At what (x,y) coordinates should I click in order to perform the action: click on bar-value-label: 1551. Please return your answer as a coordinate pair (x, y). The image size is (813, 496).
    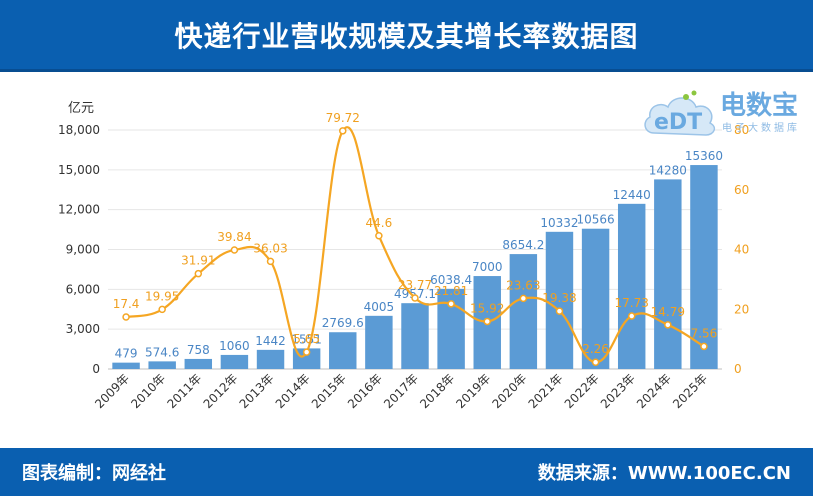
    Looking at the image, I should click on (306, 339).